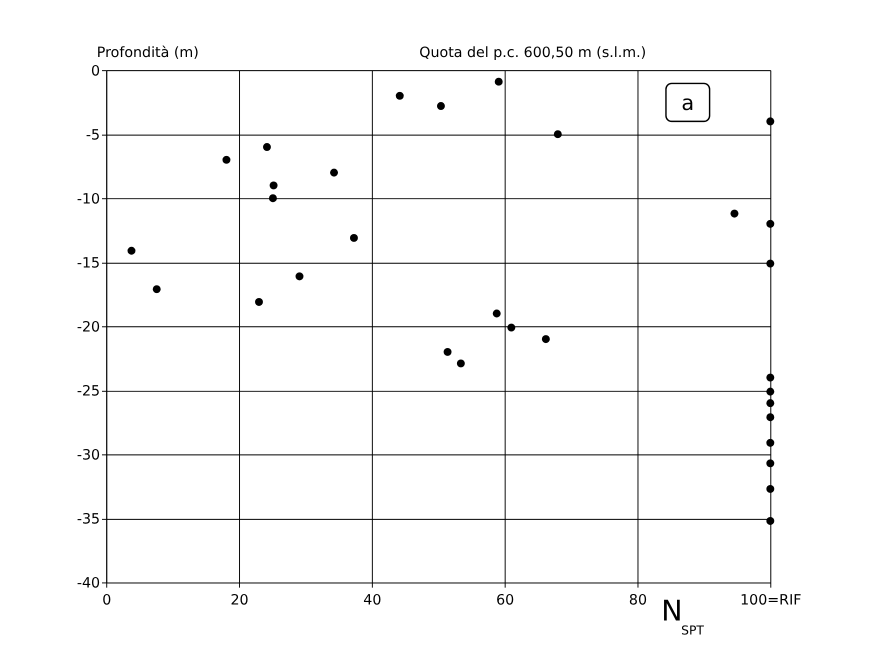 The height and width of the screenshot is (656, 887). Describe the element at coordinates (93, 135) in the screenshot. I see `y-tick-label: -5` at that location.